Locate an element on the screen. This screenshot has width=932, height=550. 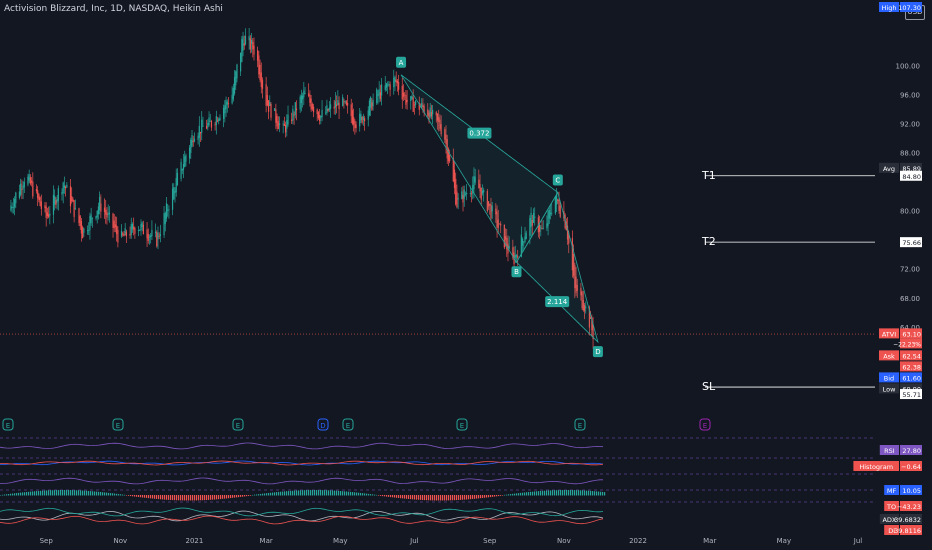
high-value-box is located at coordinates (911, 7).